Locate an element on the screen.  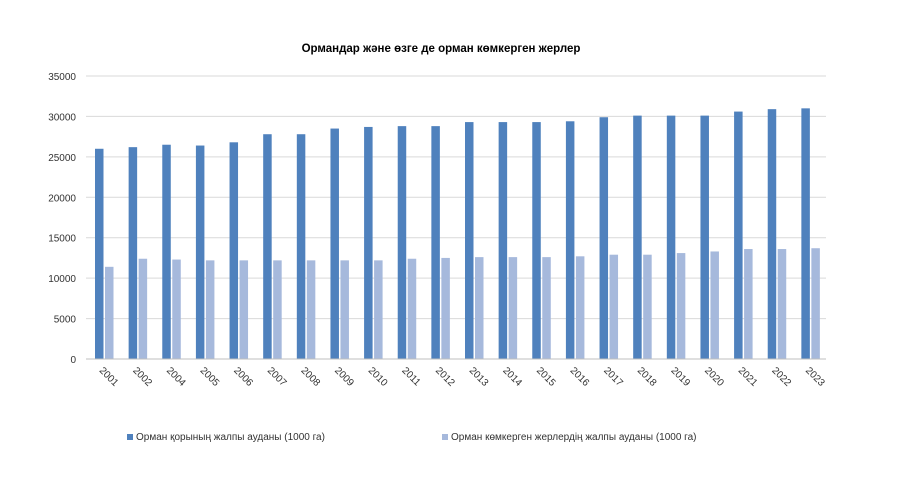
x-tick-label: 2005 is located at coordinates (210, 377).